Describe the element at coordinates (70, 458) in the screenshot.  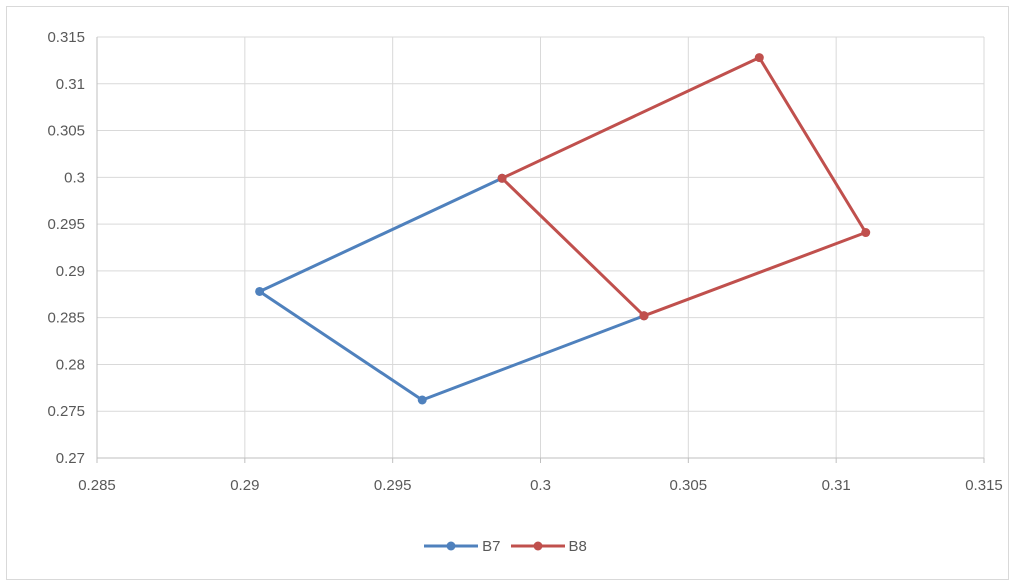
I see `y-tick-label: 0.27` at that location.